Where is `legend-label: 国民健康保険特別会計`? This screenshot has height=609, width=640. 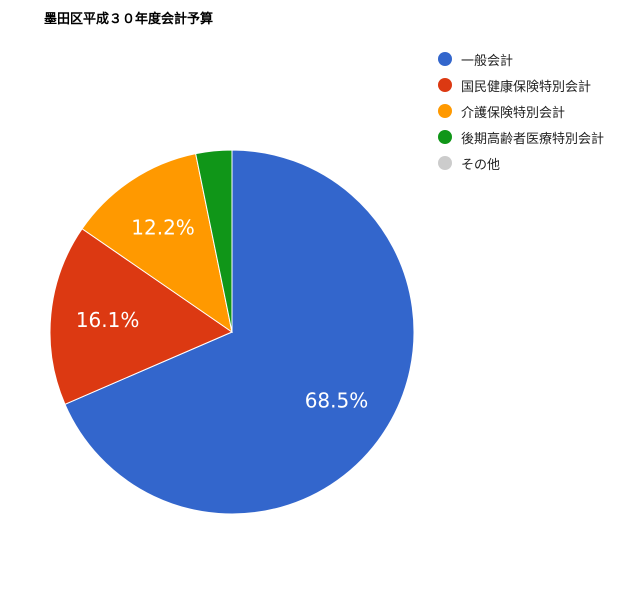 legend-label: 国民健康保険特別会計 is located at coordinates (526, 87).